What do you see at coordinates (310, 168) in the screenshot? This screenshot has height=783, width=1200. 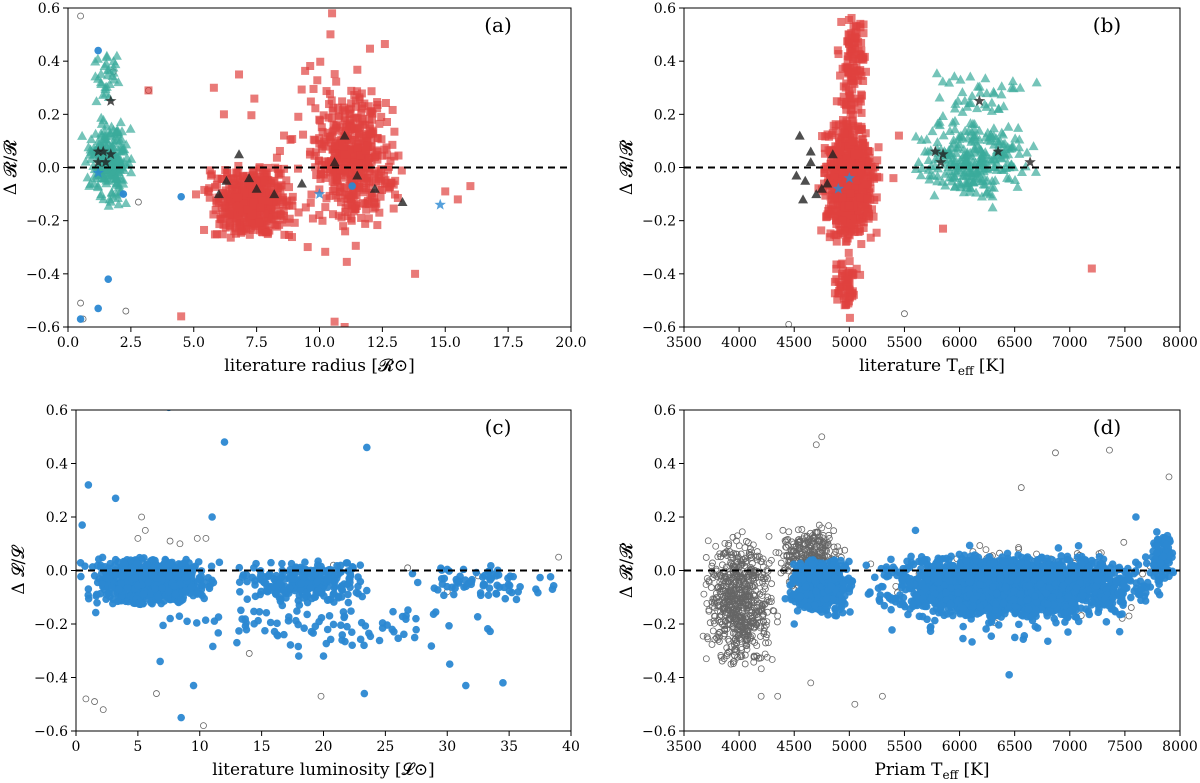 I see `series-eclipsing` at bounding box center [310, 168].